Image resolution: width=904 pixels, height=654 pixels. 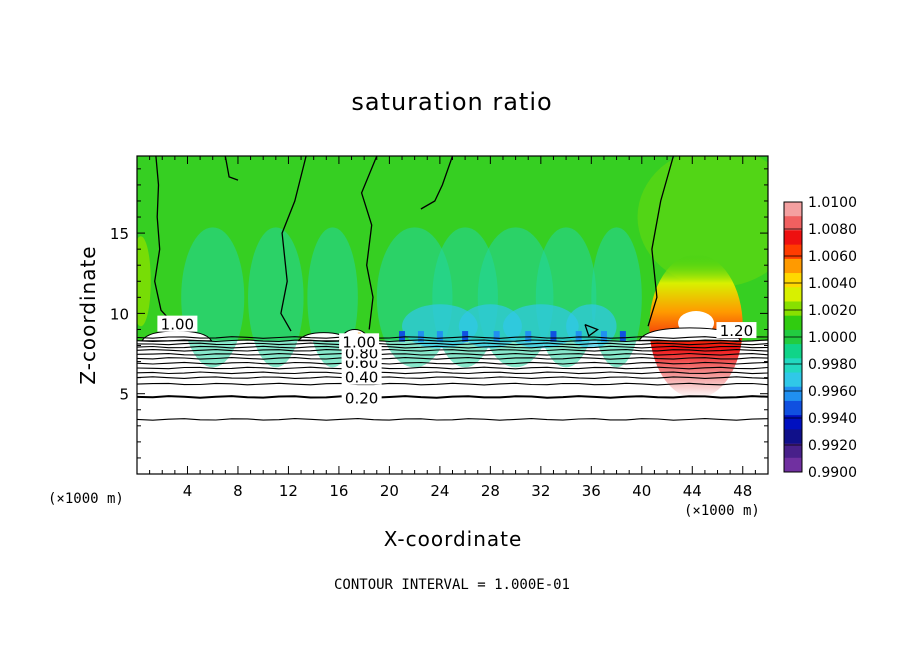 I want to click on x-tick-label-7: 32, so click(x=540, y=491).